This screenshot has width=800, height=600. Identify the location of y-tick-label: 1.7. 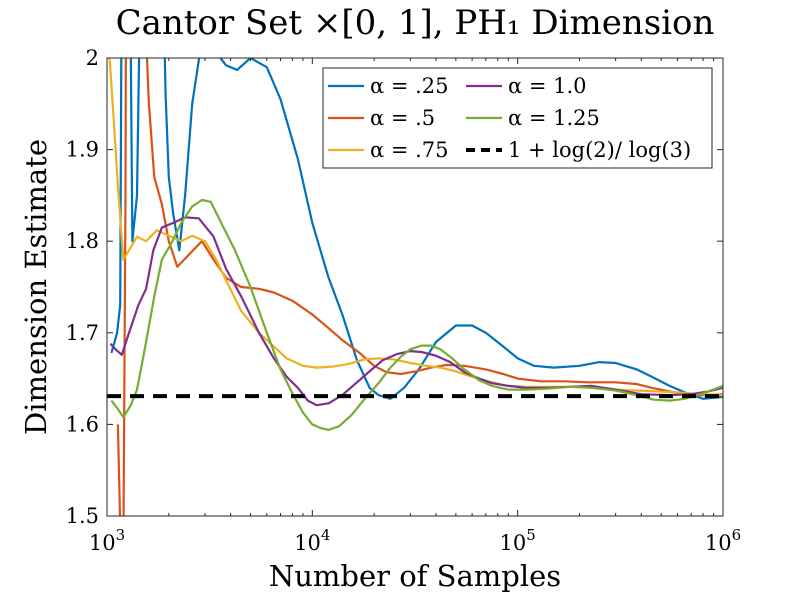
(82, 333).